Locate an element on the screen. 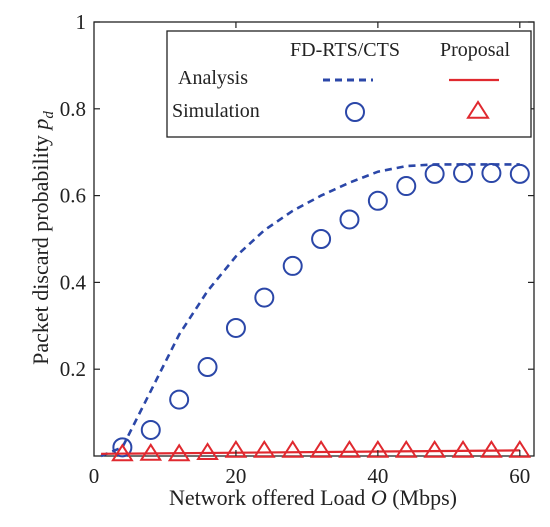 This screenshot has width=550, height=527. y-tick-label: 0.2 is located at coordinates (73, 369).